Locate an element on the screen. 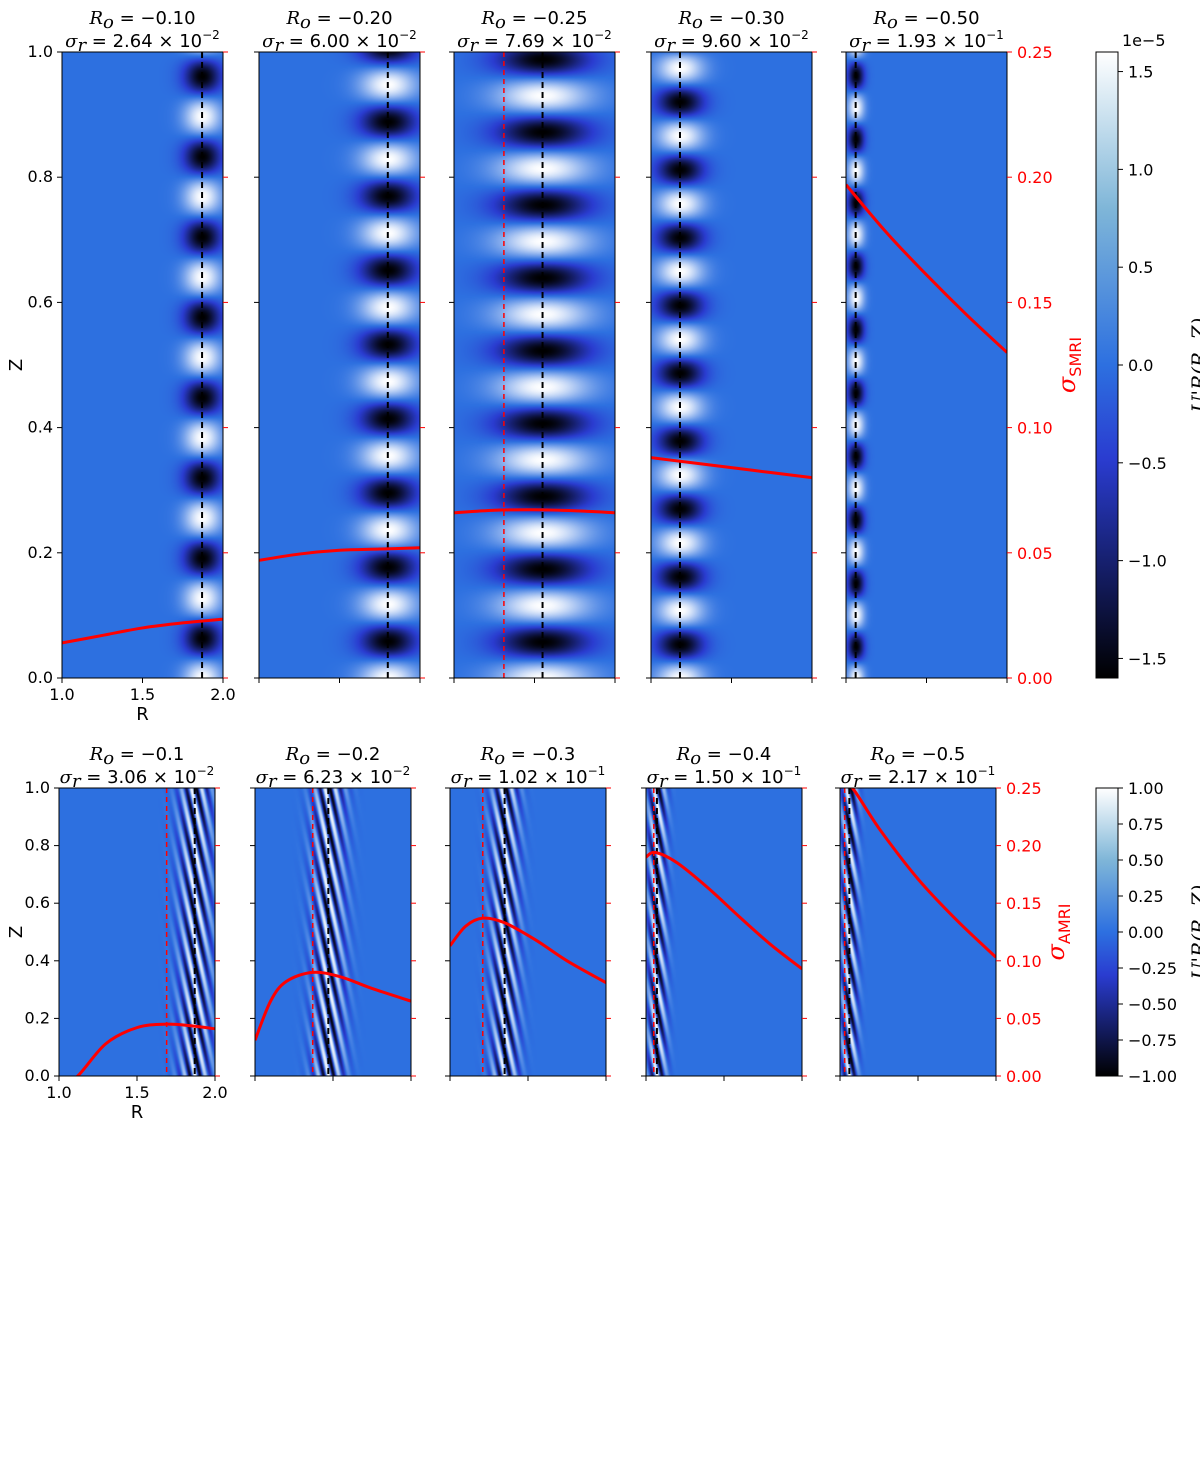  colorbar-tick-label: 0.75 is located at coordinates (1146, 824).